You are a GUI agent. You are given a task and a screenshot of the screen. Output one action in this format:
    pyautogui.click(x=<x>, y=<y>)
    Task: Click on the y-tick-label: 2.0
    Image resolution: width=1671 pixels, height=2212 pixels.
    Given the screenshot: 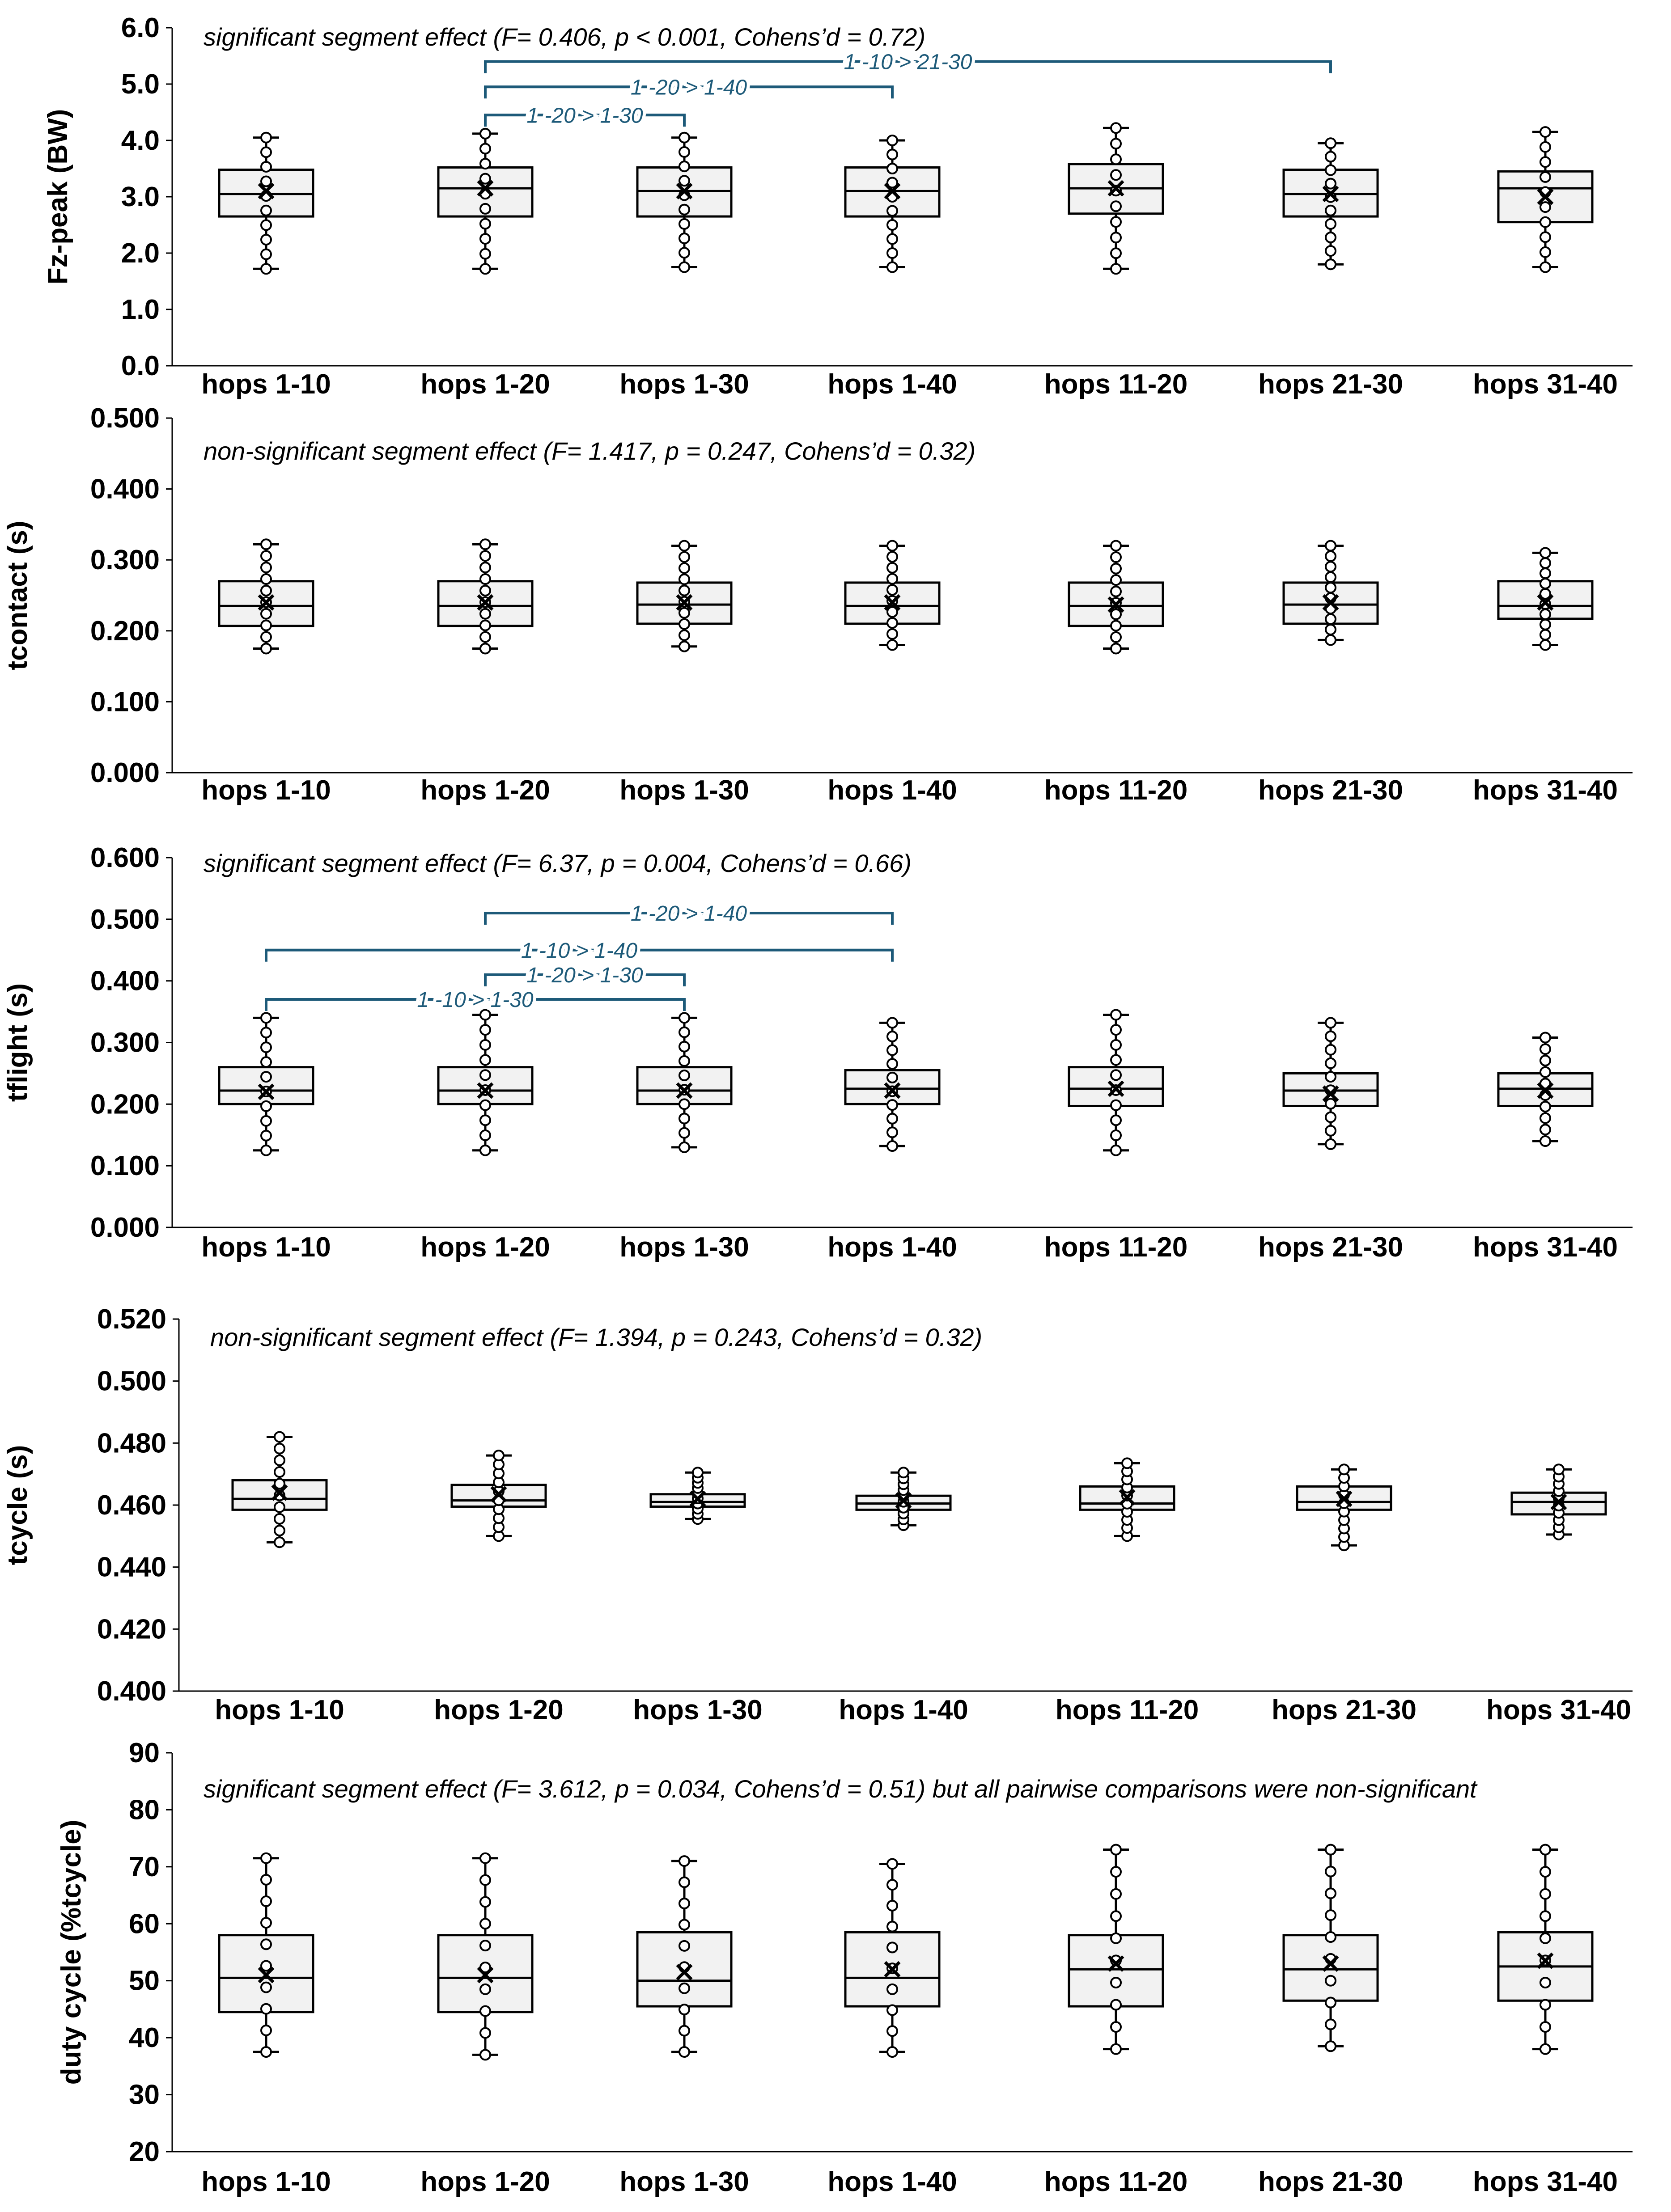 What is the action you would take?
    pyautogui.click(x=140, y=253)
    